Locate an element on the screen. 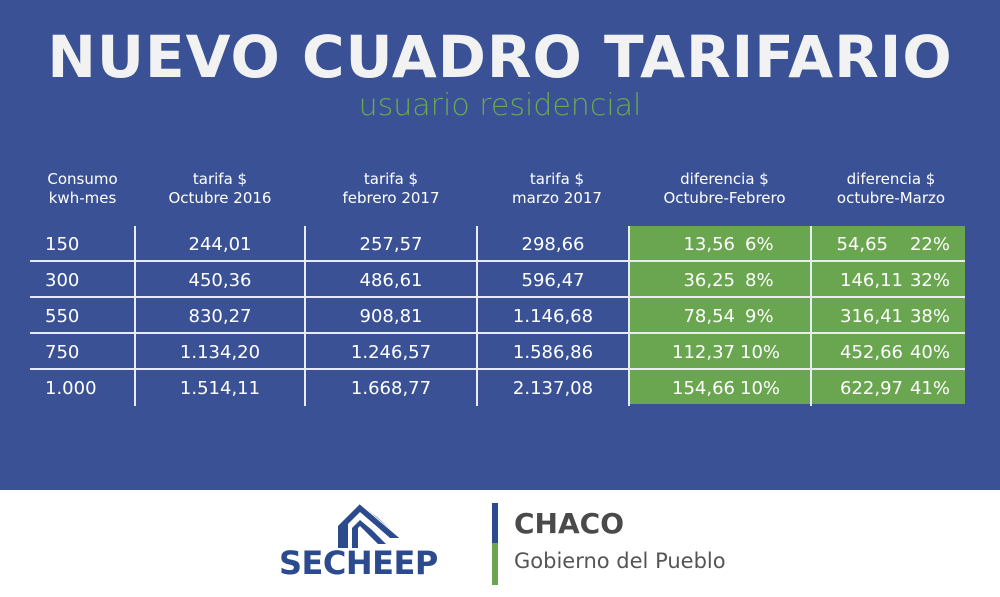 The image size is (1000, 597). secheep-logo-icon is located at coordinates (369, 526).